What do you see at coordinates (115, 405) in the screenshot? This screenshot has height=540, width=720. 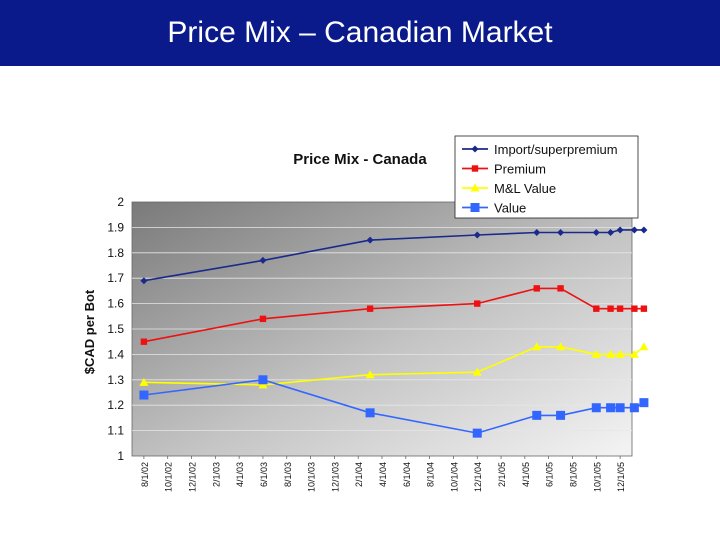 I see `y-tick-label: 1.2` at bounding box center [115, 405].